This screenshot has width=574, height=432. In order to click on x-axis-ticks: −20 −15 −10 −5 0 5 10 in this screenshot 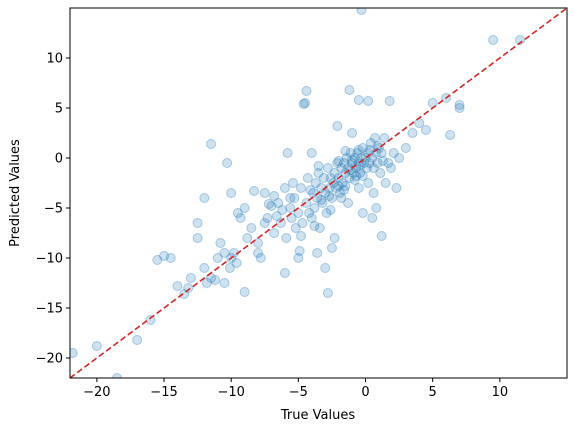, I will do `click(295, 389)`.